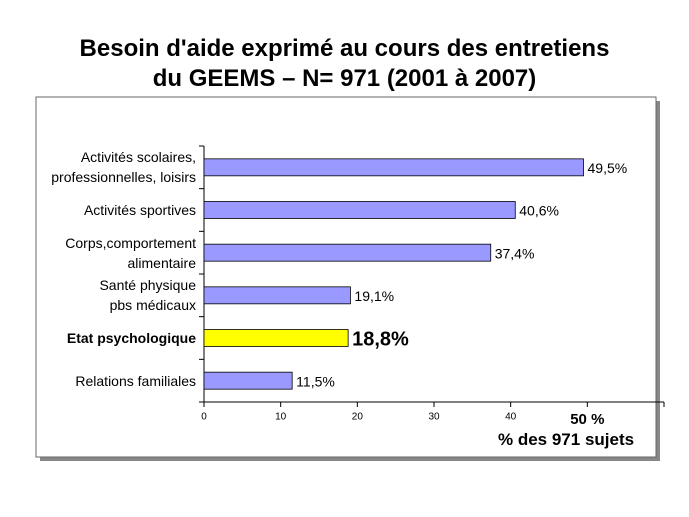 The width and height of the screenshot is (689, 517). Describe the element at coordinates (608, 168) in the screenshot. I see `value-label: 49,5%` at that location.